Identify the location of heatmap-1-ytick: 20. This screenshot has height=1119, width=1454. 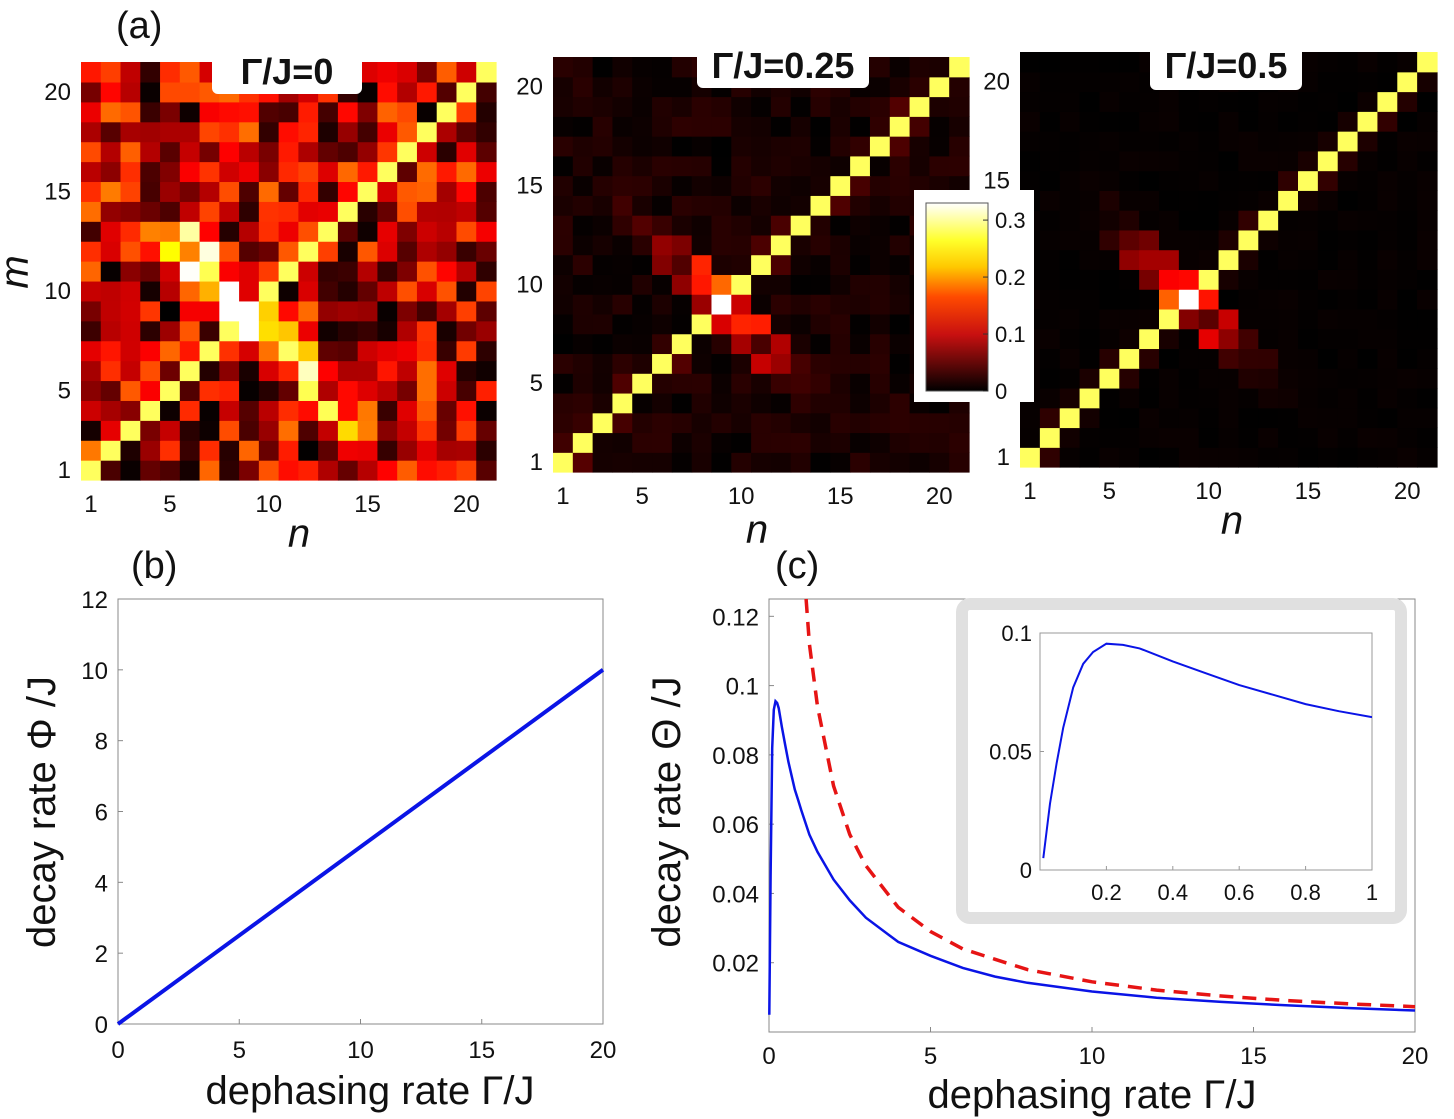
(529, 87).